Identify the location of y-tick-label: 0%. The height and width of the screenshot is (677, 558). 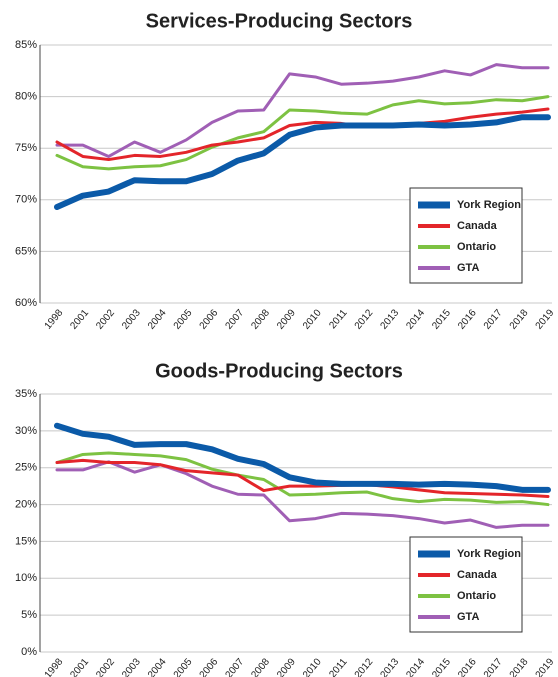
(29, 652).